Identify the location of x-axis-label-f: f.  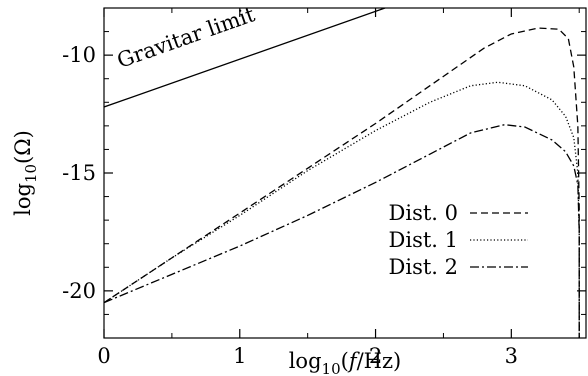
(353, 361).